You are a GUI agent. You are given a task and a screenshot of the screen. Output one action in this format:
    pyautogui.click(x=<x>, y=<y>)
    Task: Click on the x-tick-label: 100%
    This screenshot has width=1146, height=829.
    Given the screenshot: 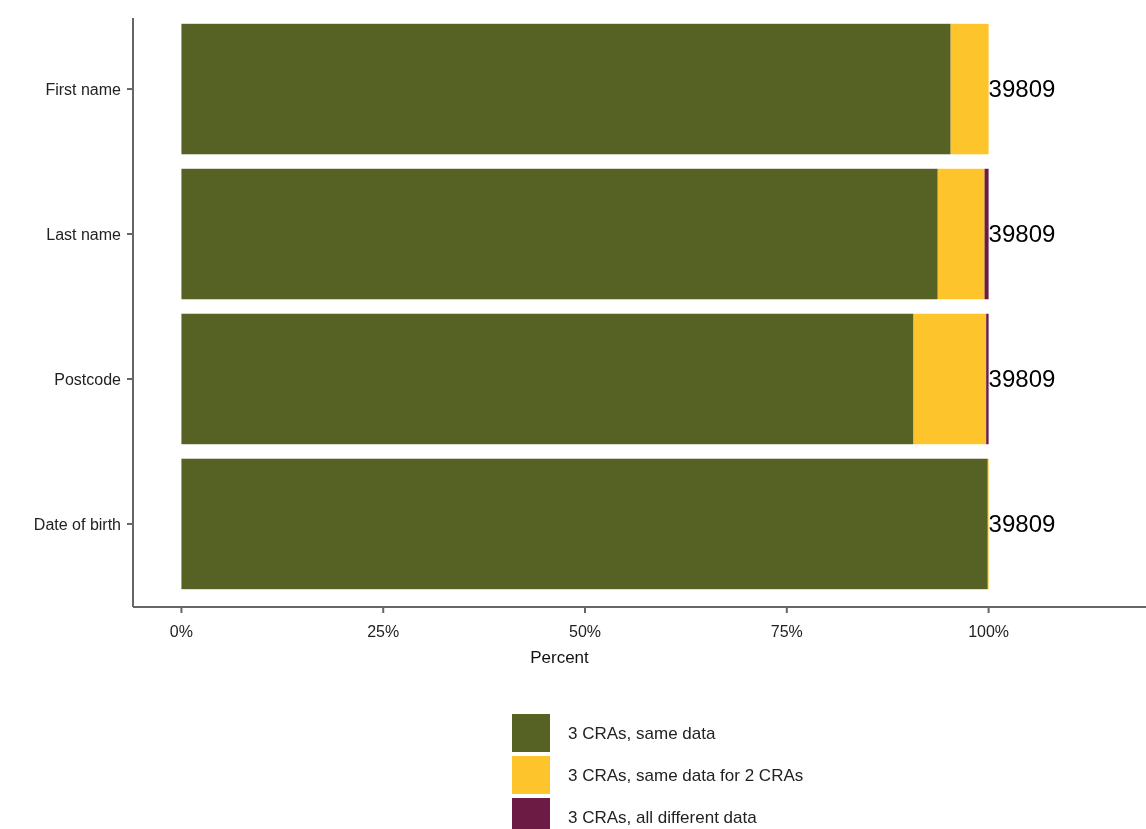 What is the action you would take?
    pyautogui.click(x=989, y=631)
    